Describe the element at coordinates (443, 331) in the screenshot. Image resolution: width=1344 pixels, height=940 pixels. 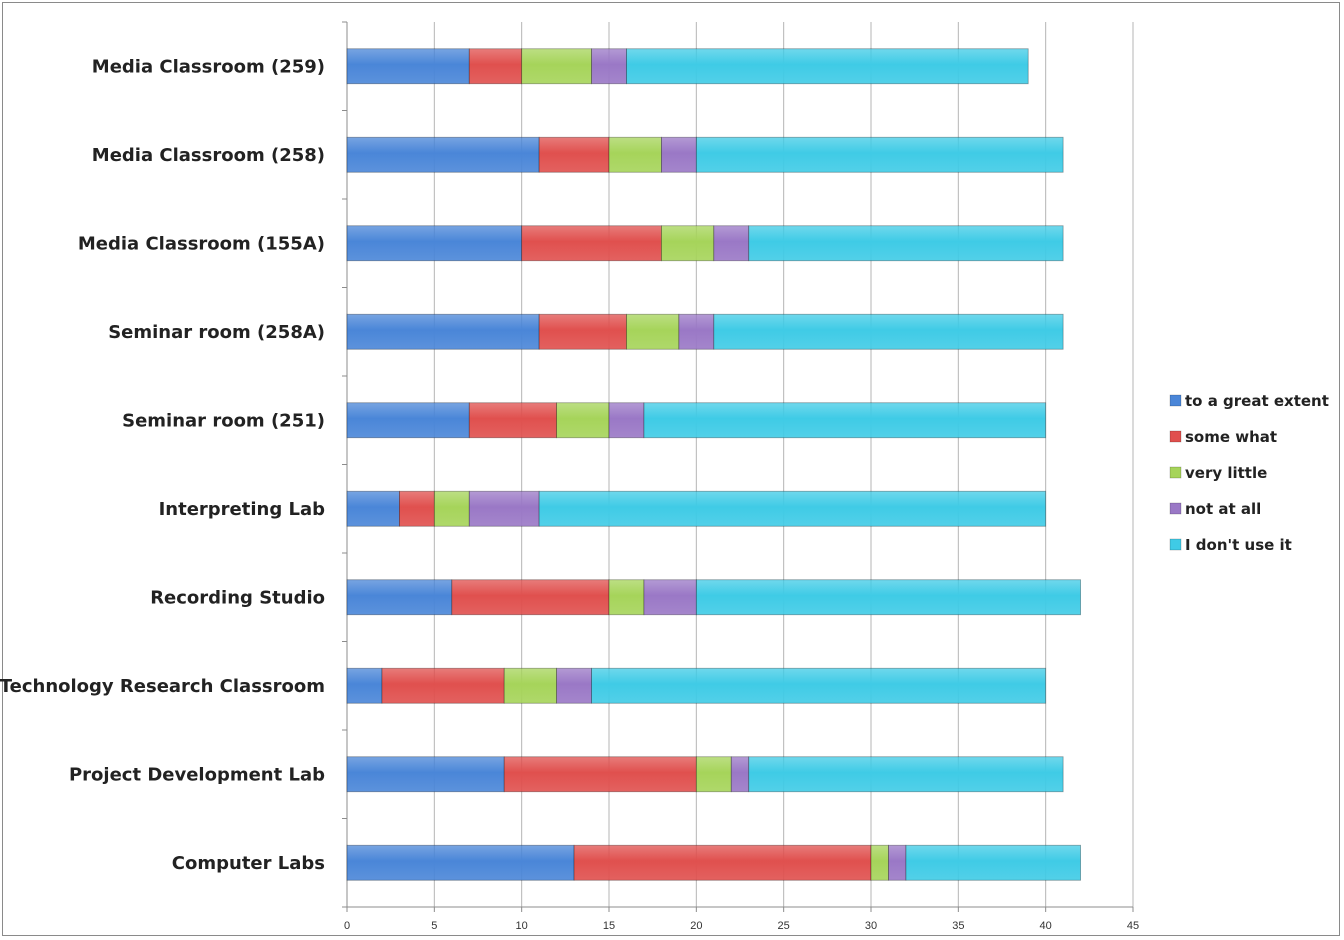
I see `bar-seminar-room-258a-to-a-great-extent` at that location.